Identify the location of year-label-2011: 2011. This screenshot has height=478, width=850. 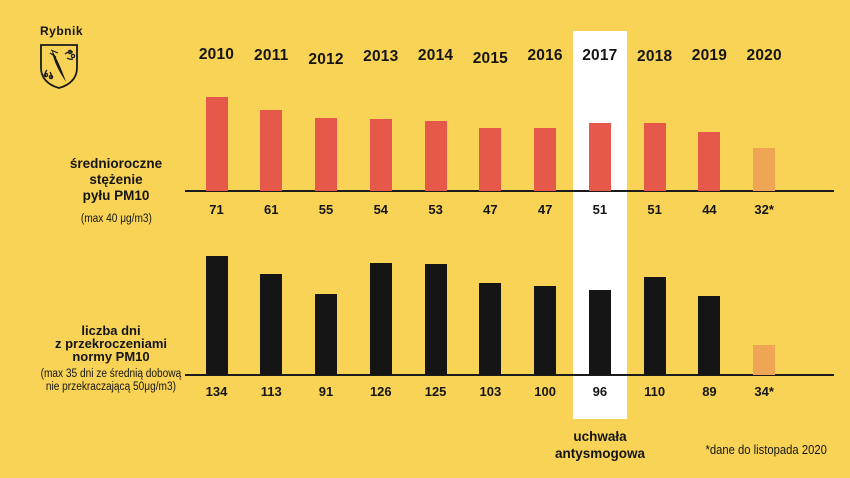
(271, 55).